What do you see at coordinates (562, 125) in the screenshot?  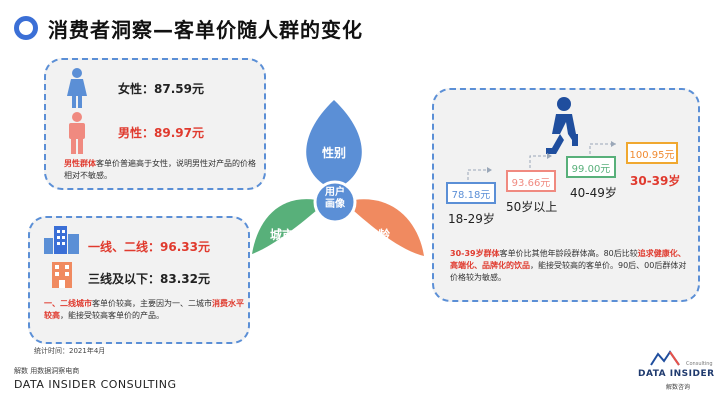 I see `climbing-person-icon` at bounding box center [562, 125].